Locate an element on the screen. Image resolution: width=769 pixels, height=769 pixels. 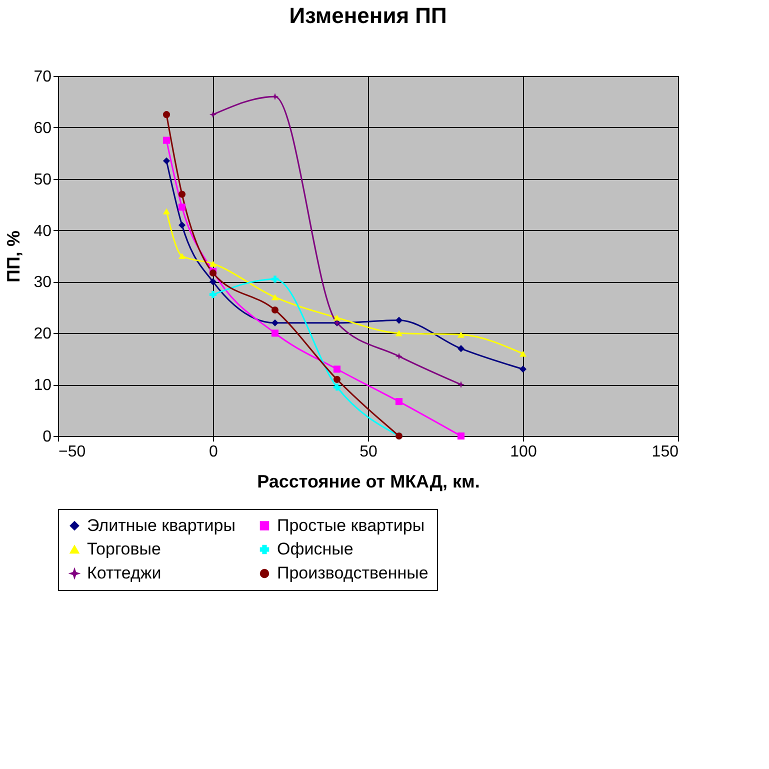
y-tick-label: 20 is located at coordinates (43, 334).